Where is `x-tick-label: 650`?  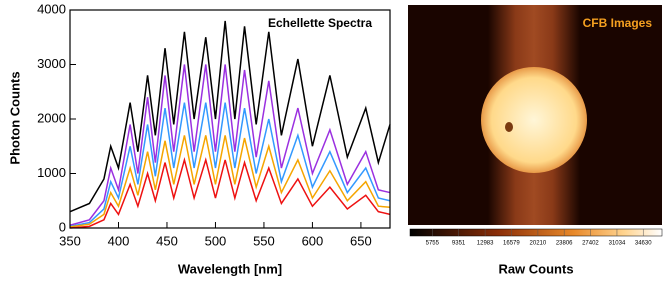 x-tick-label: 650 is located at coordinates (361, 240).